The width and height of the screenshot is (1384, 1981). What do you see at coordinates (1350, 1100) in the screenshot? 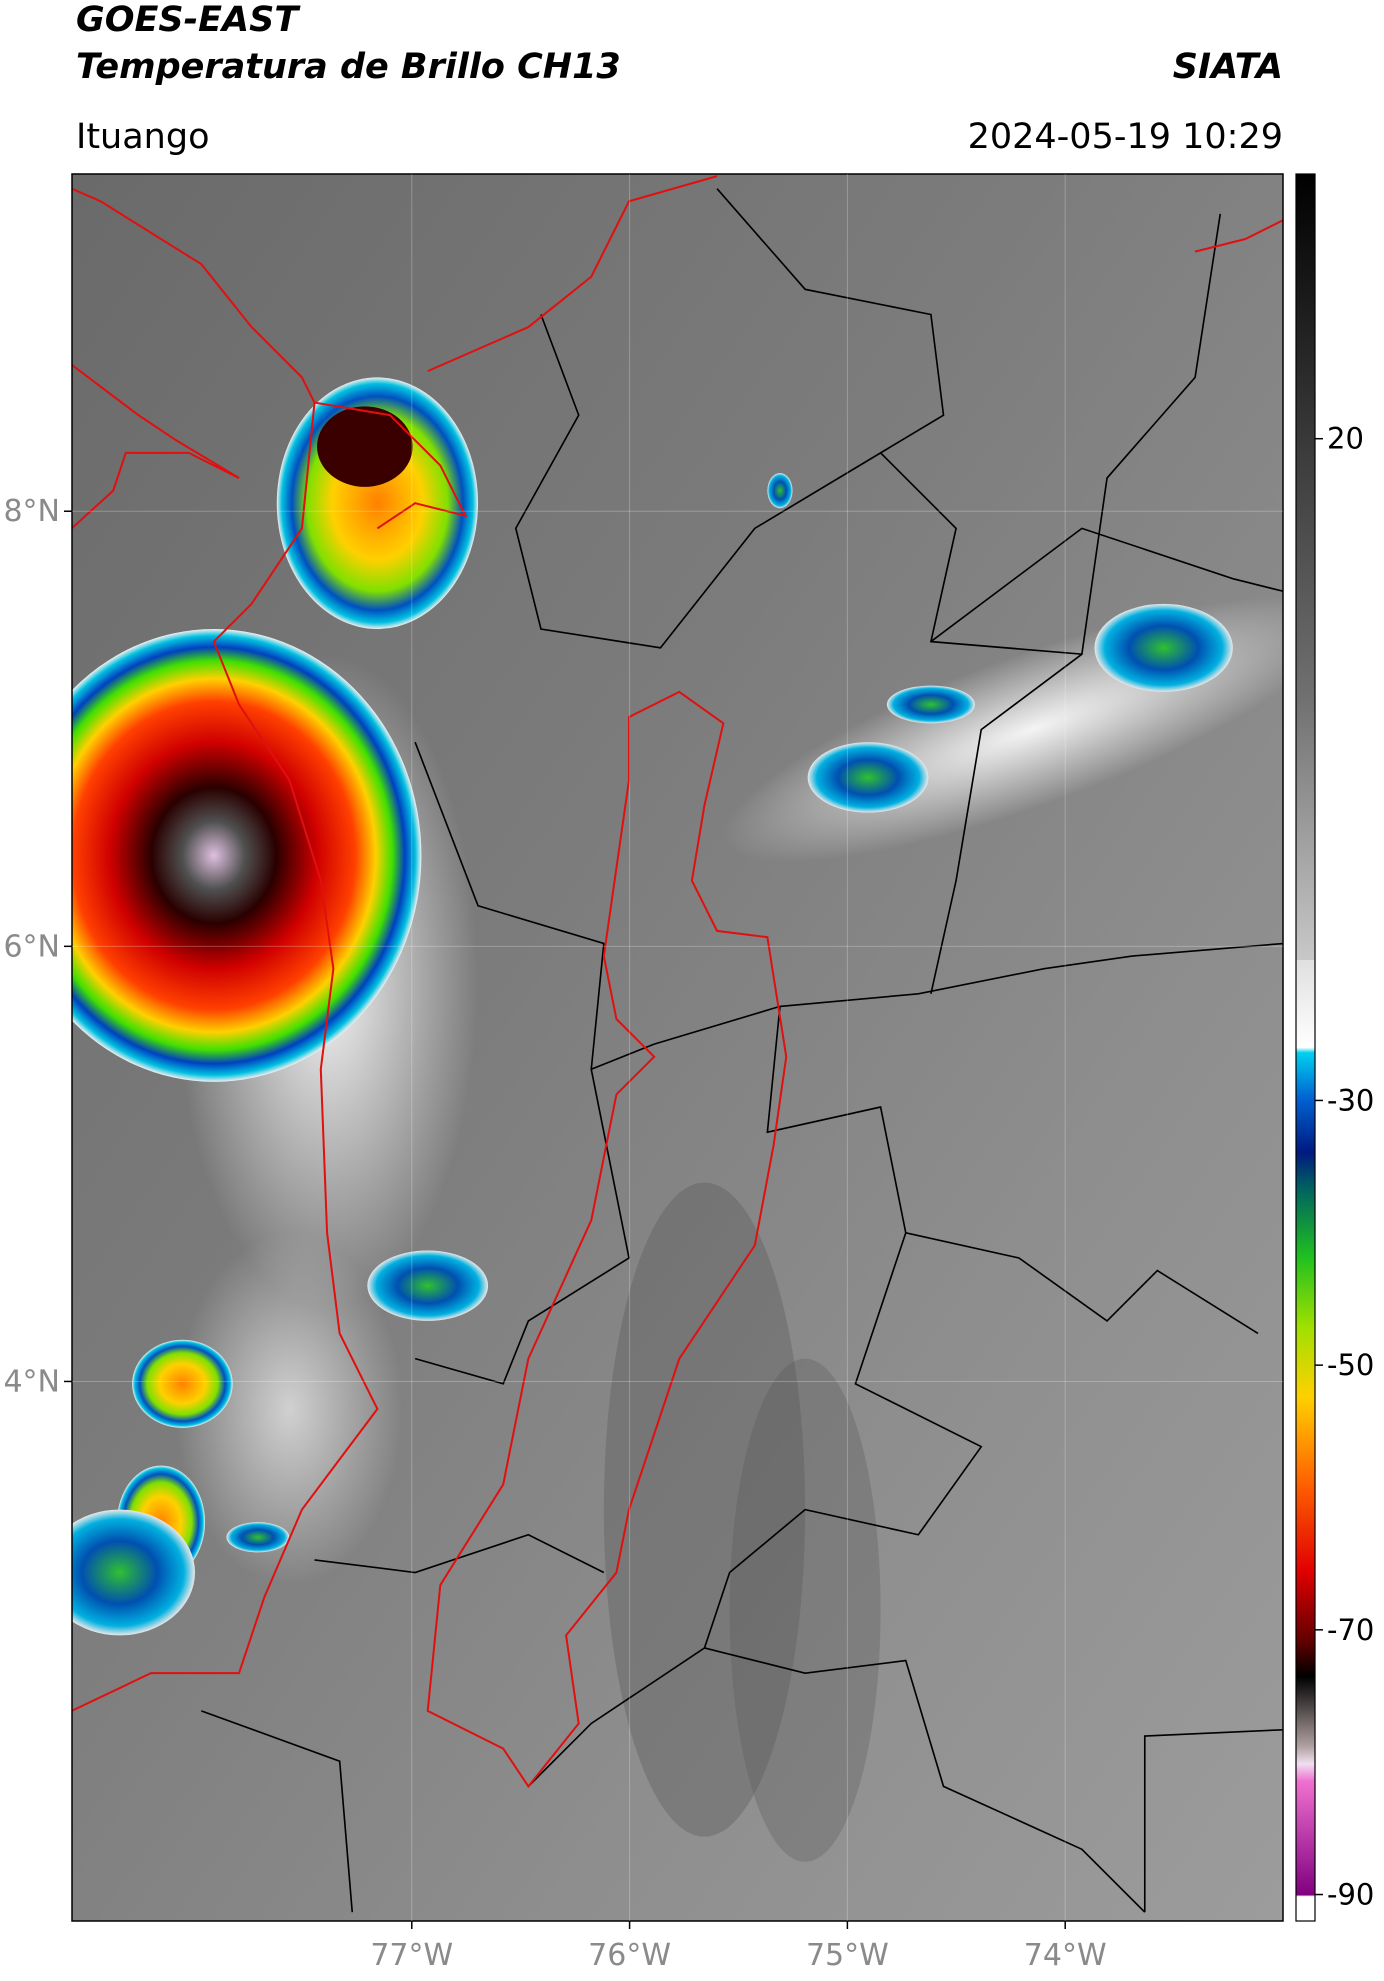
I see `colorbar-tick-label: -30` at bounding box center [1350, 1100].